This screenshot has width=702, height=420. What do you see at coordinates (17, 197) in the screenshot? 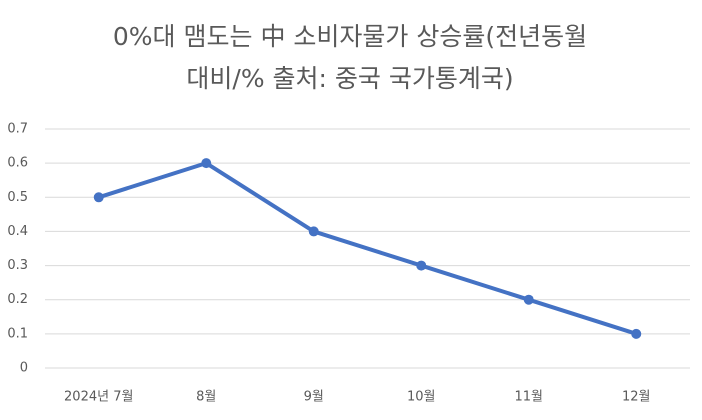
I see `y-tick-label: 0.5` at bounding box center [17, 197].